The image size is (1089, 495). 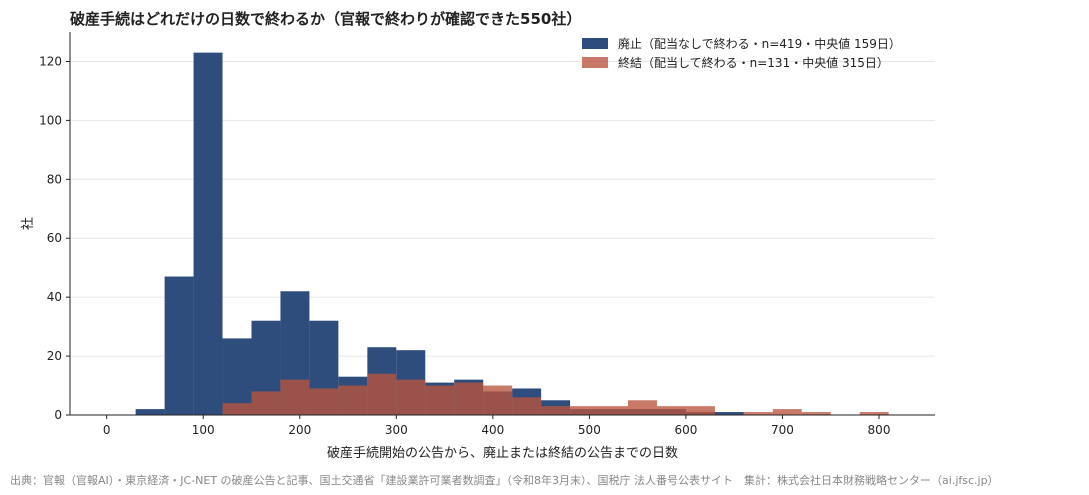 I want to click on y-tick-label: 120, so click(x=50, y=61).